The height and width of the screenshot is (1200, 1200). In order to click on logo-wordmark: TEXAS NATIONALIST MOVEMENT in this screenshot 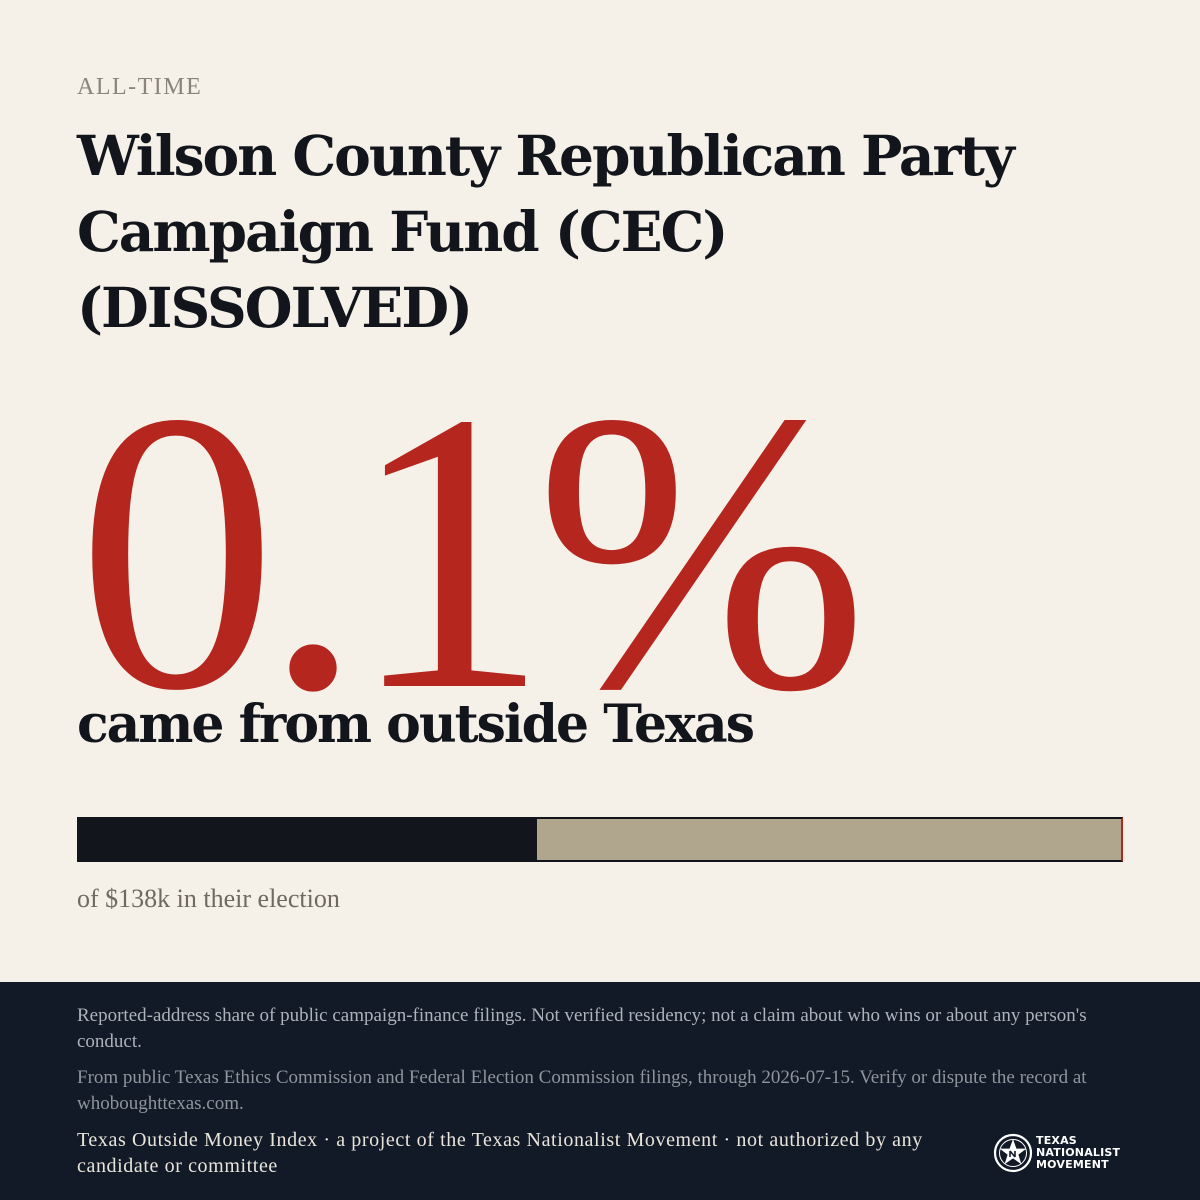, I will do `click(1078, 1153)`.